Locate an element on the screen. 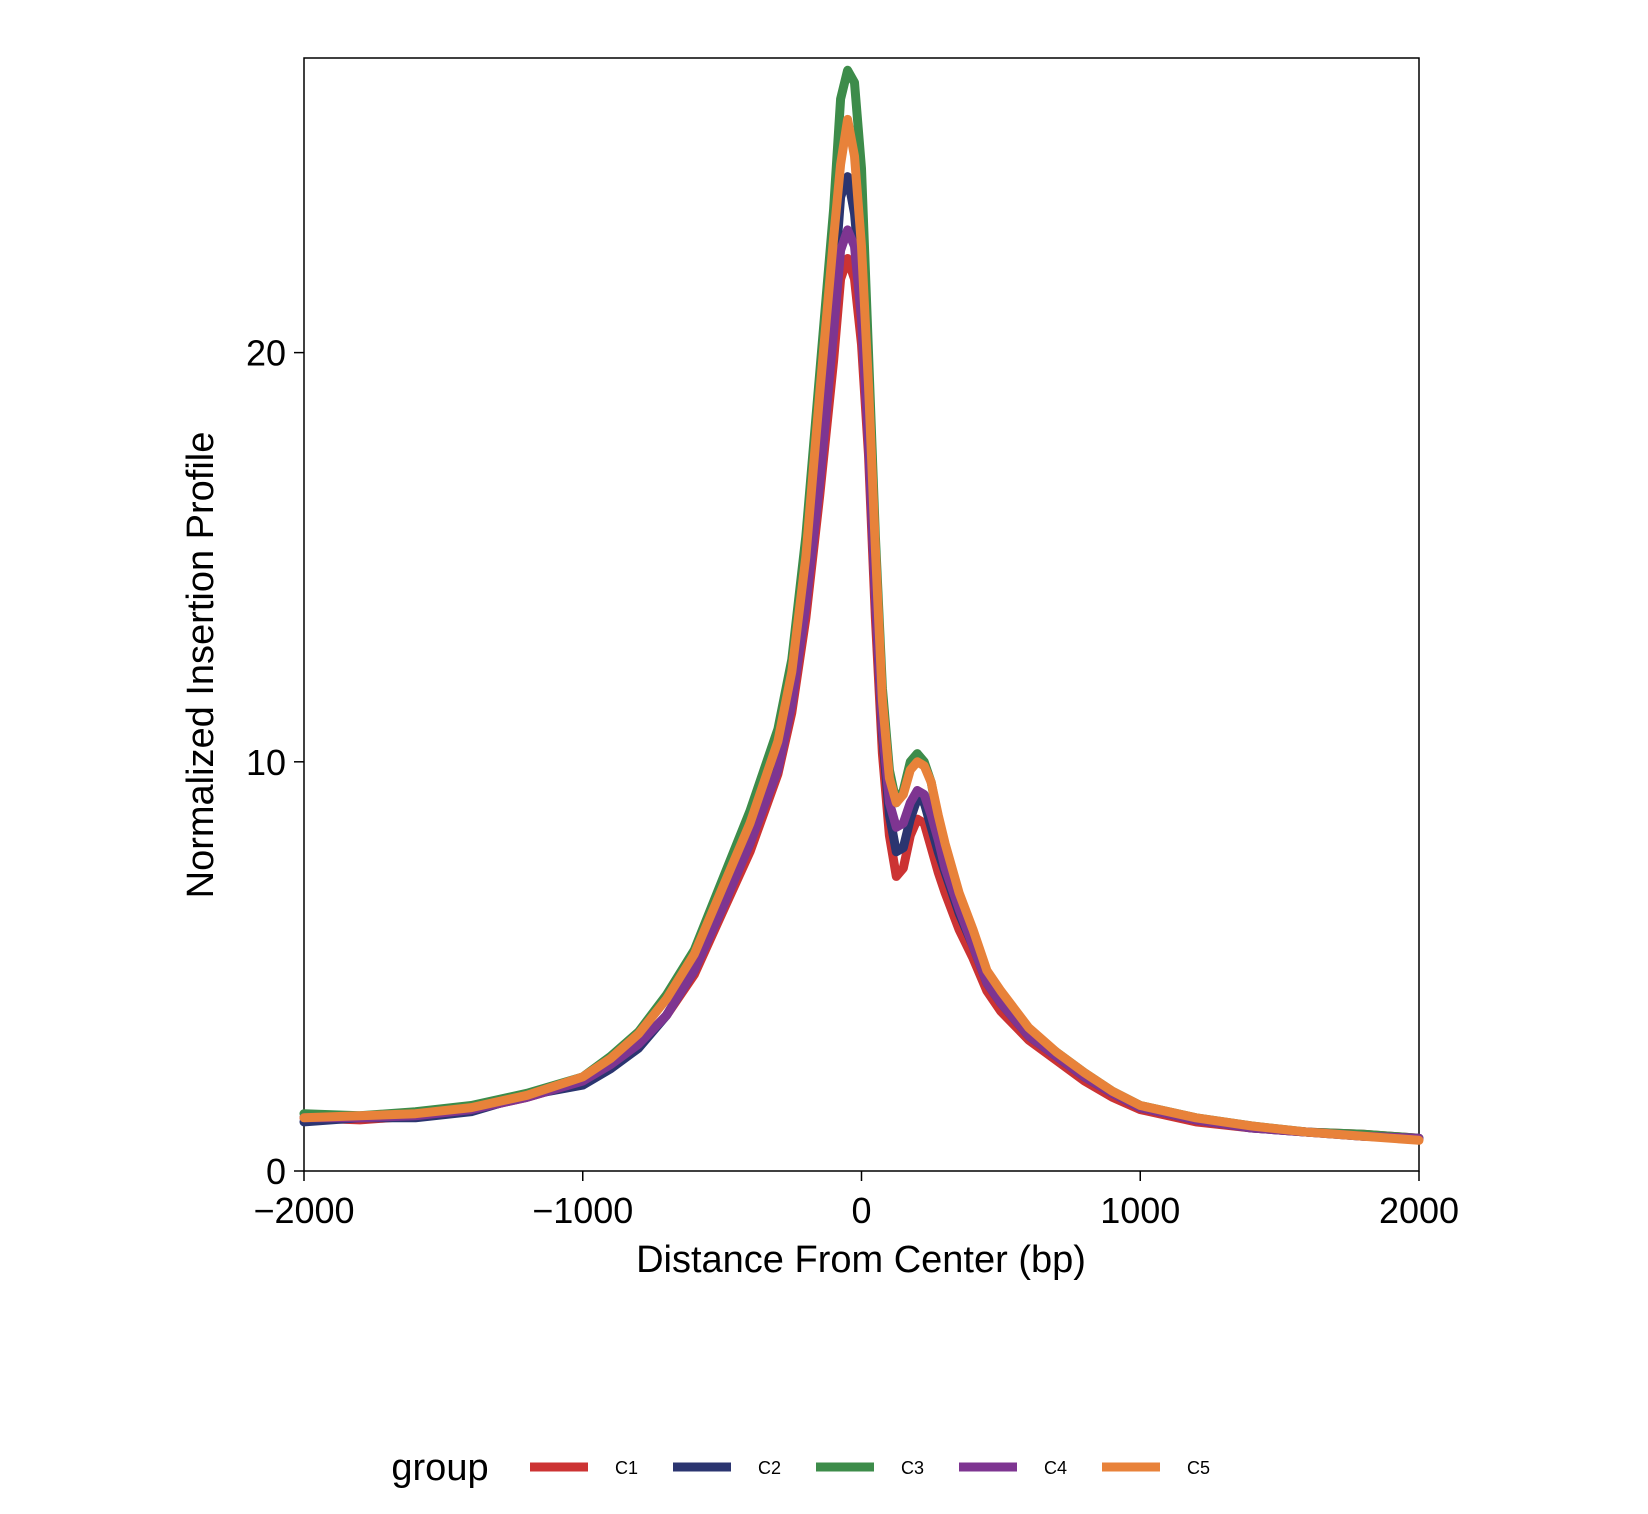  legend-label-c1: C1 is located at coordinates (626, 1468).